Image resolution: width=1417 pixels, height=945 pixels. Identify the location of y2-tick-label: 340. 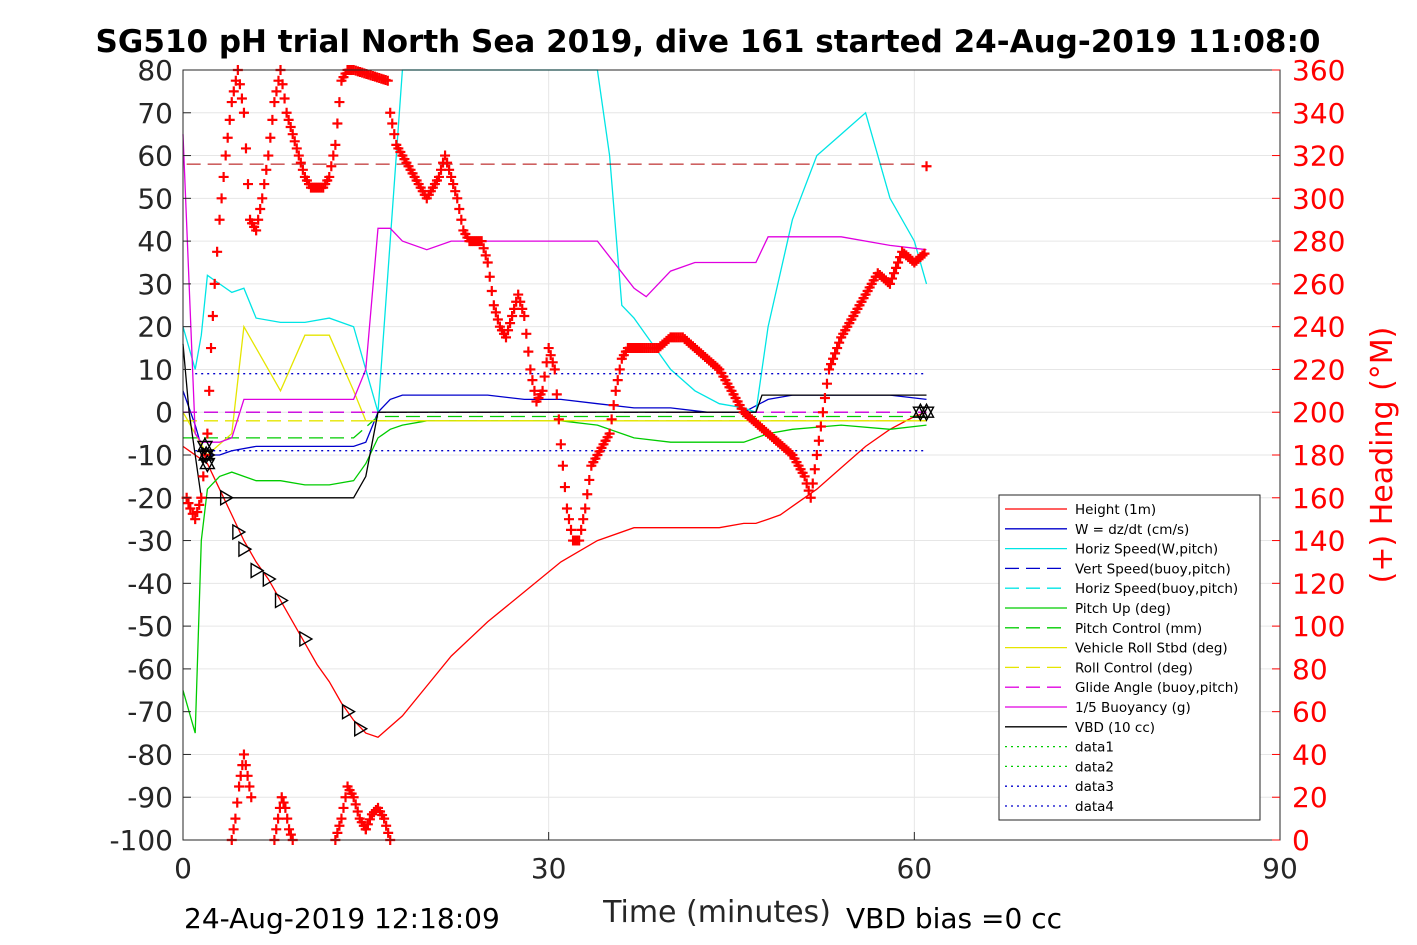
(1318, 113).